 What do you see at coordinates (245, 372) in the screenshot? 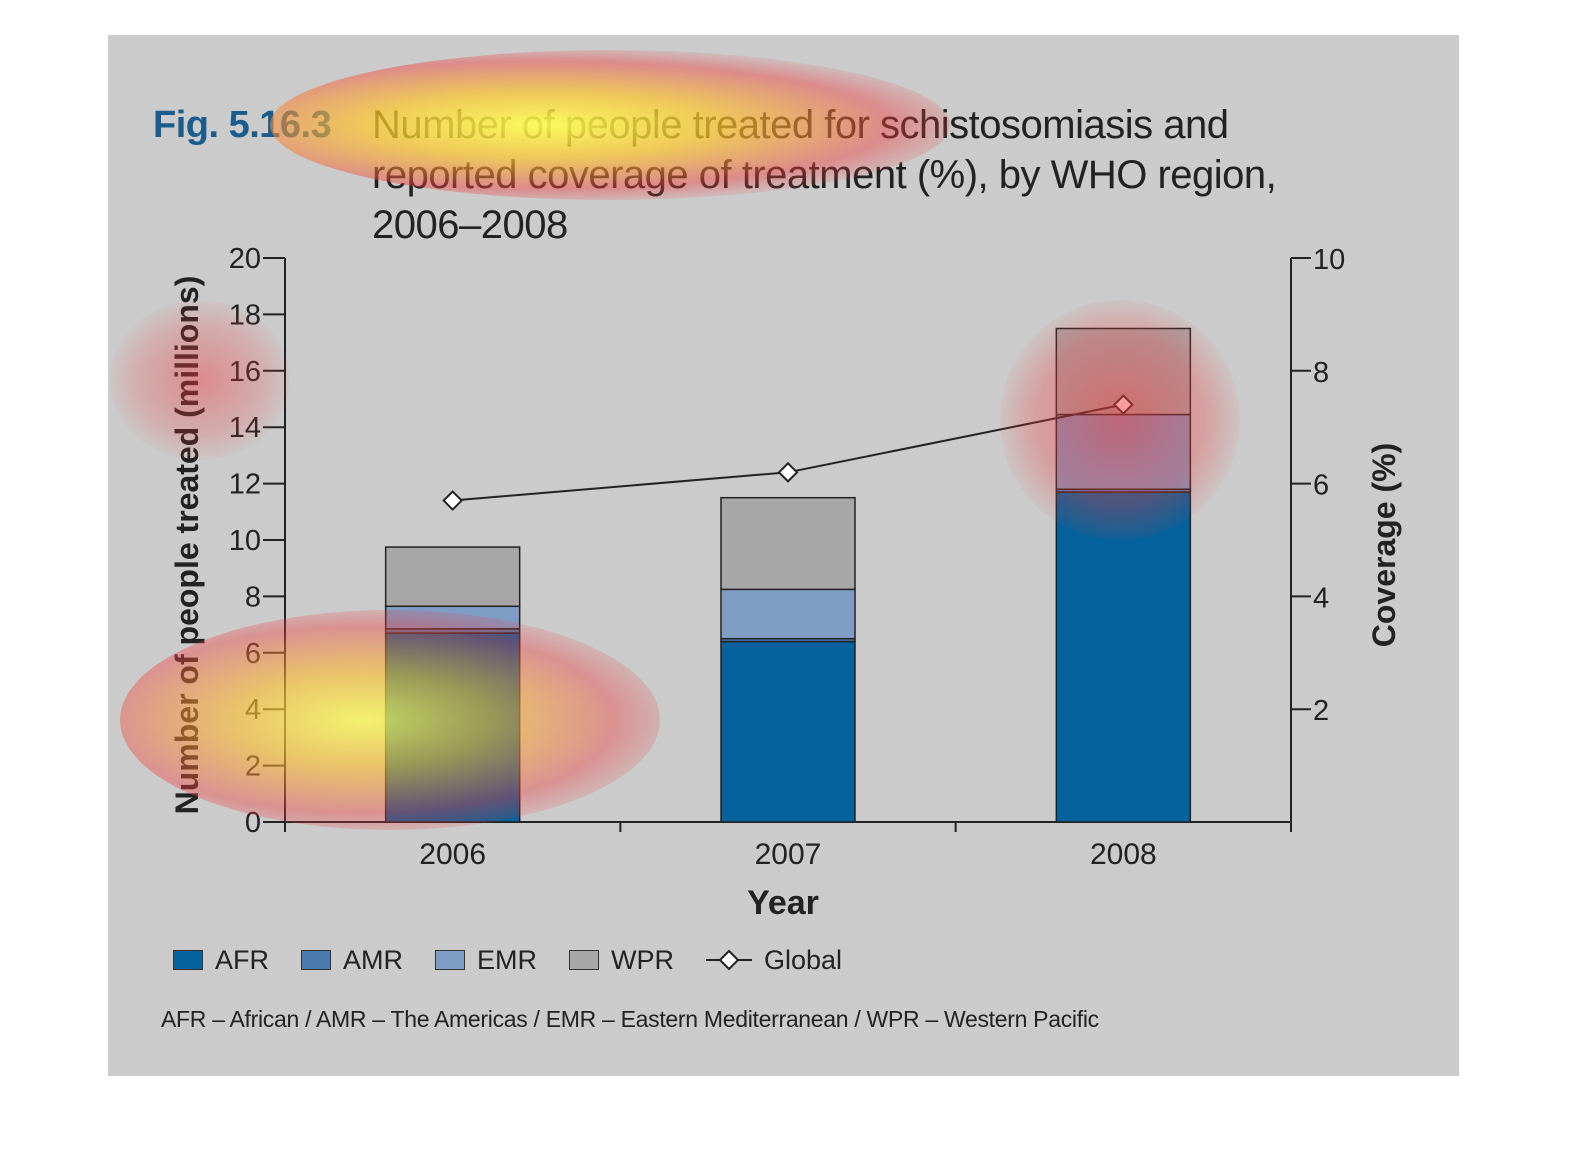
I see `y-tick-label-left: 16` at bounding box center [245, 372].